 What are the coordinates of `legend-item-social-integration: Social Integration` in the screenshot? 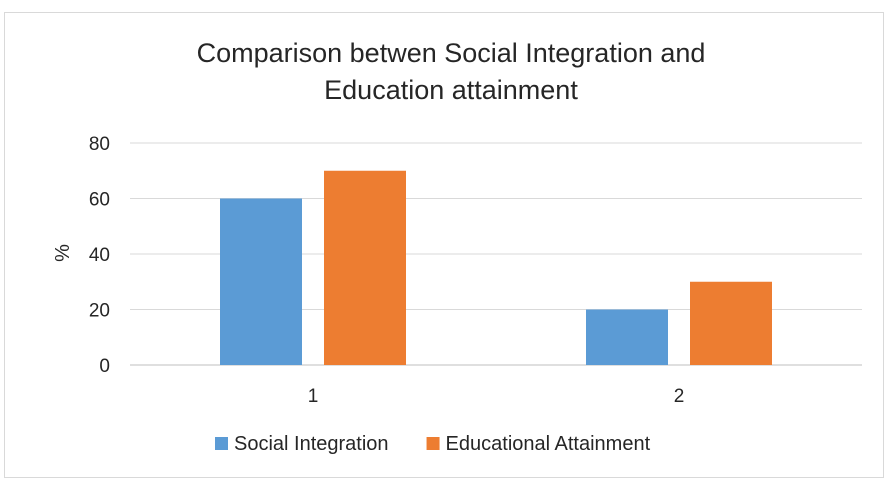 It's located at (302, 444).